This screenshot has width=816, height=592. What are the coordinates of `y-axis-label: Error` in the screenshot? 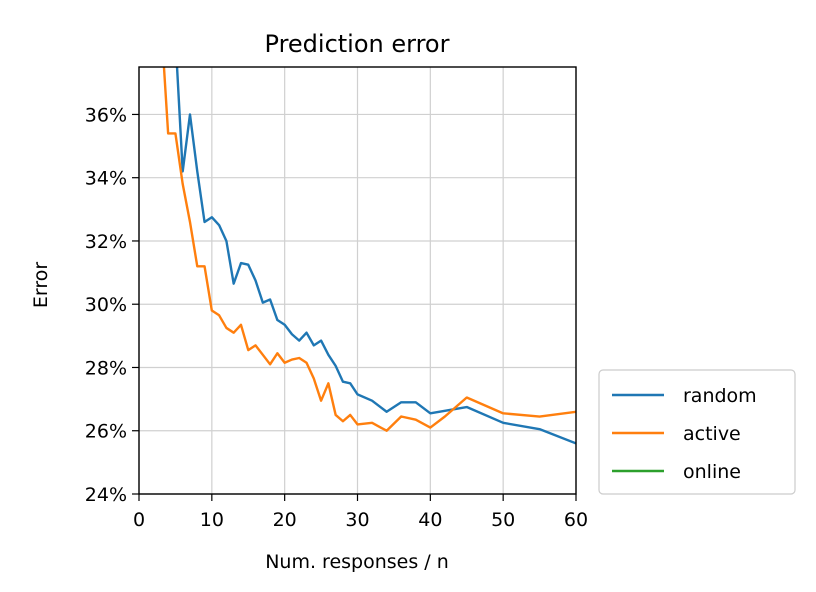 It's located at (41, 285).